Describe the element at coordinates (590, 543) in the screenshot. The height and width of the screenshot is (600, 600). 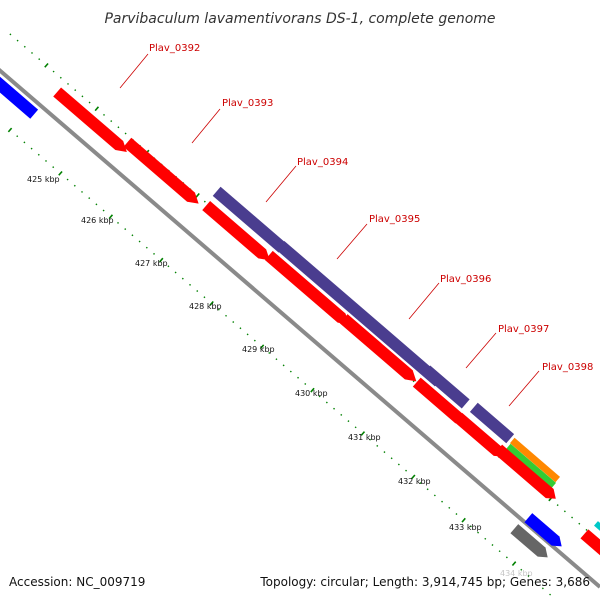
I see `gene-feature-red-edge` at that location.